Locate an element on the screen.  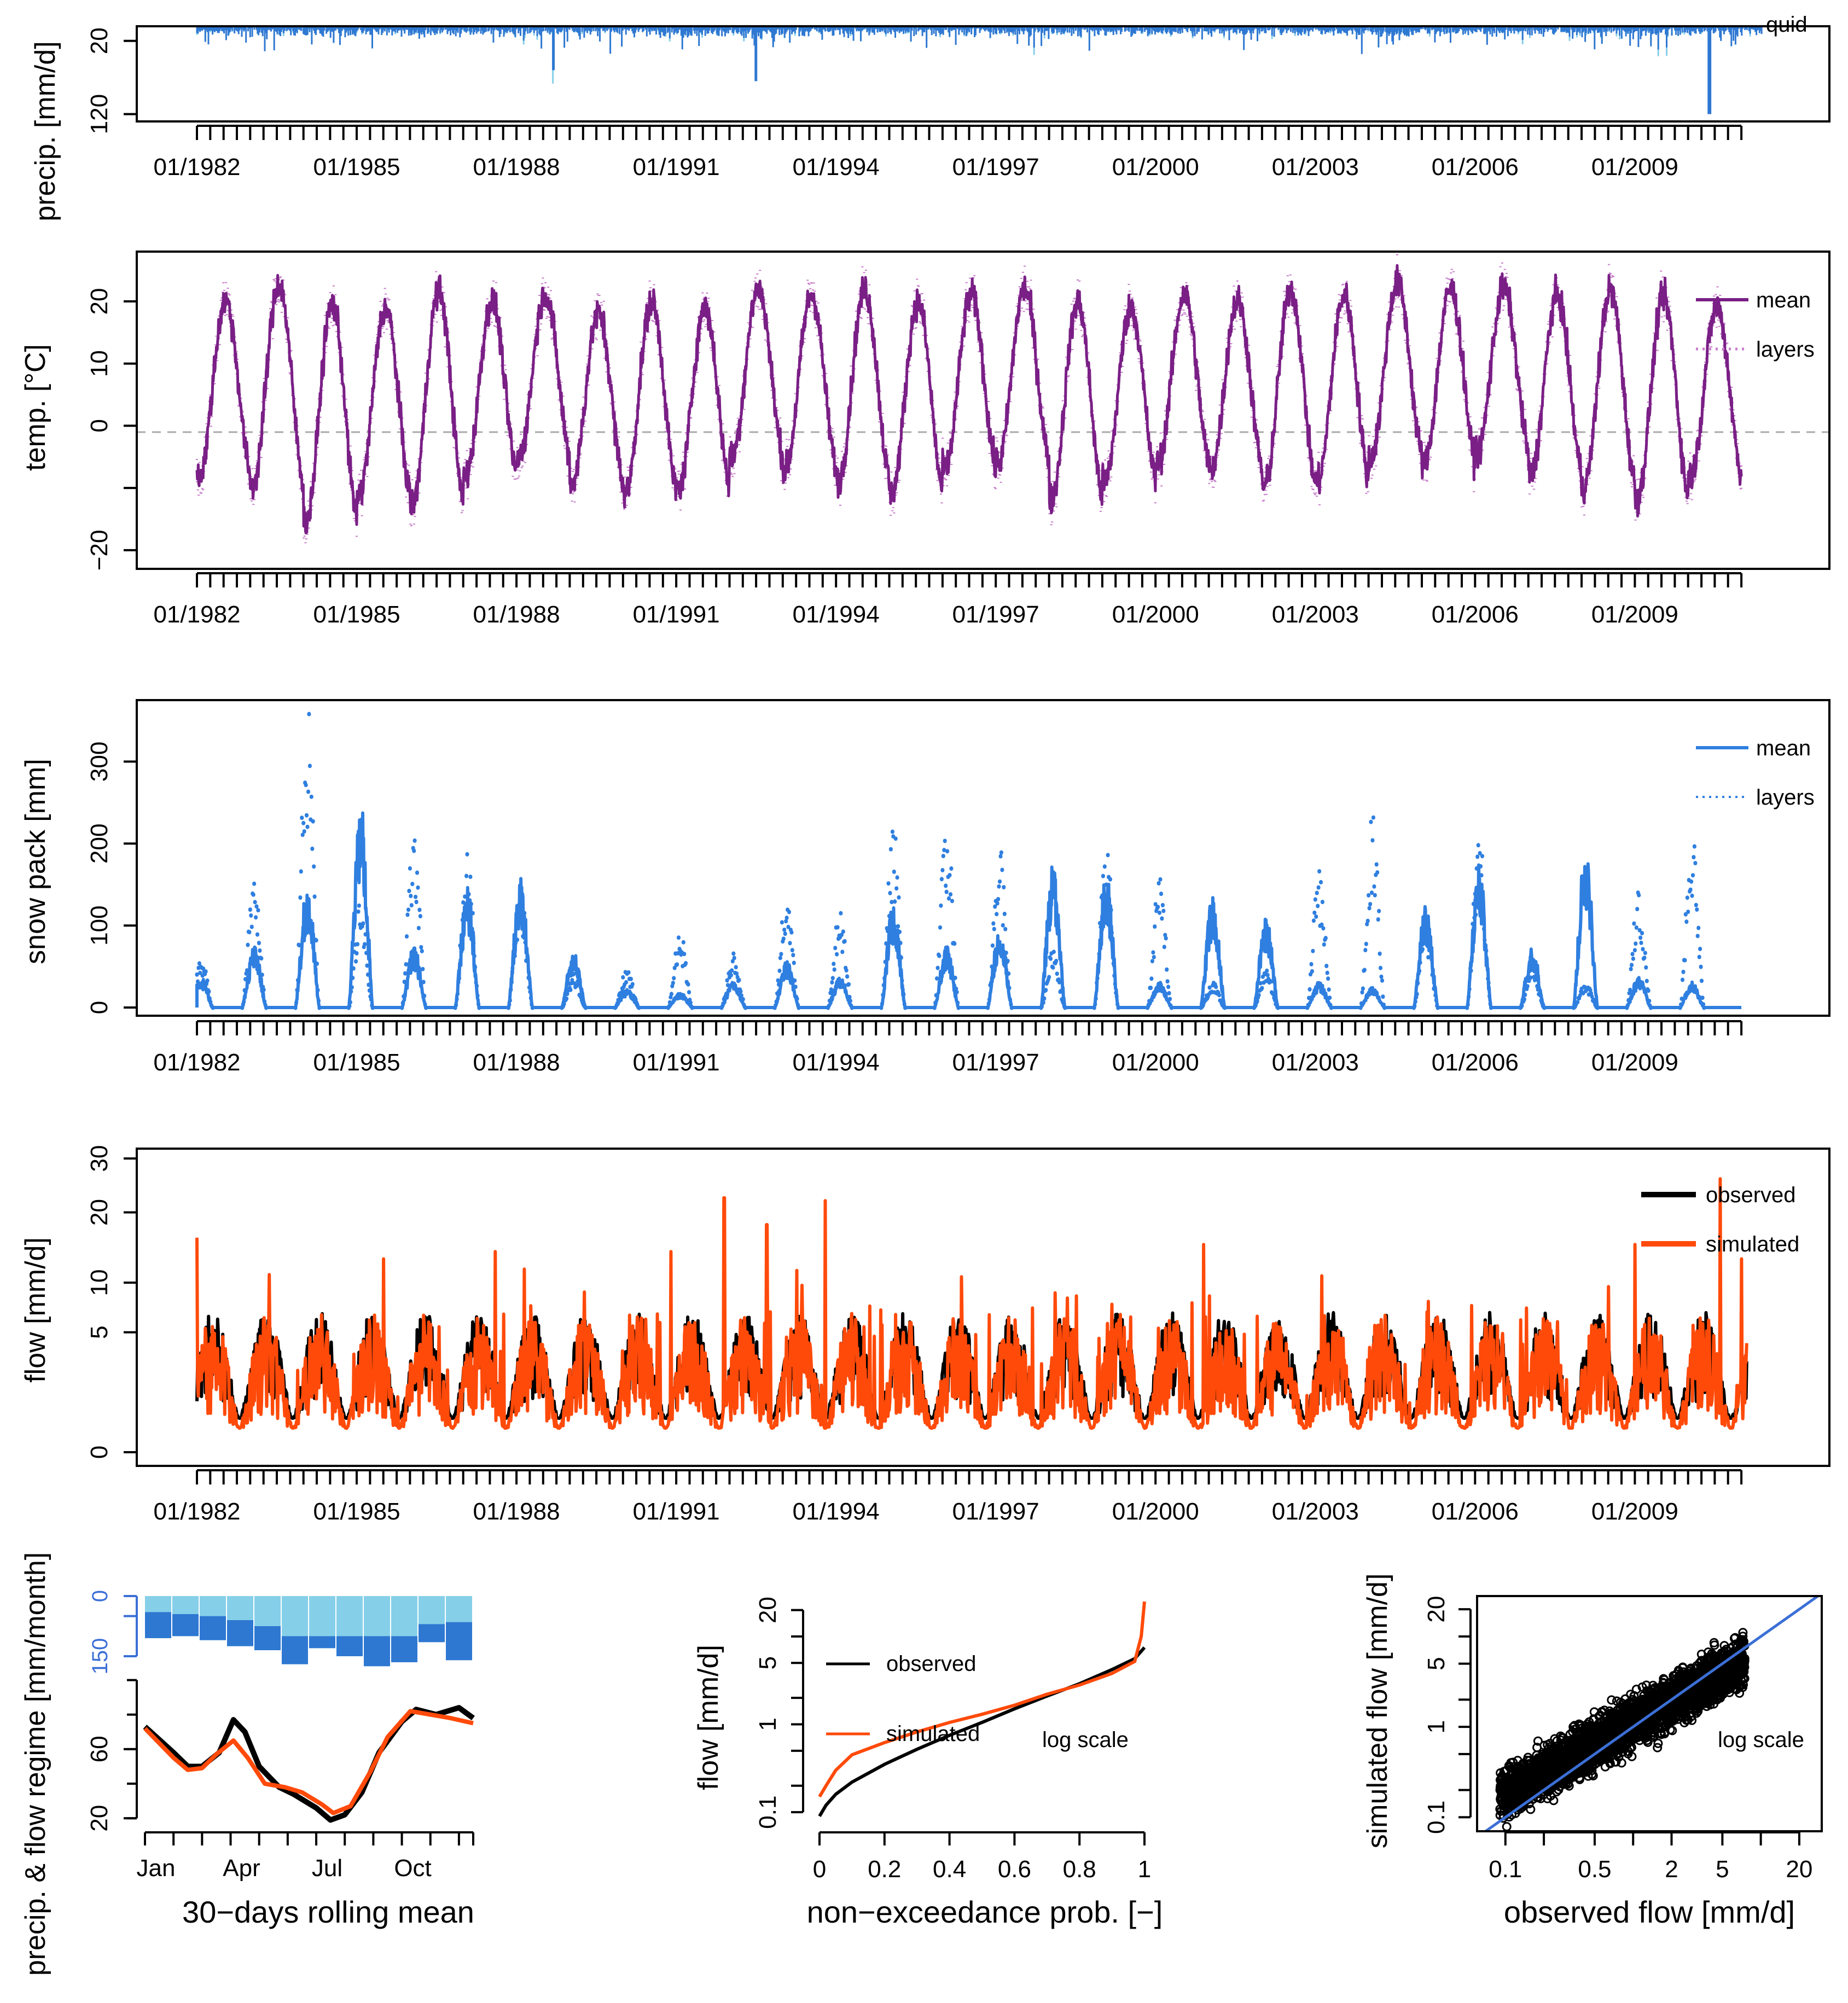
flow-legend-observed: observed is located at coordinates (1751, 1195).